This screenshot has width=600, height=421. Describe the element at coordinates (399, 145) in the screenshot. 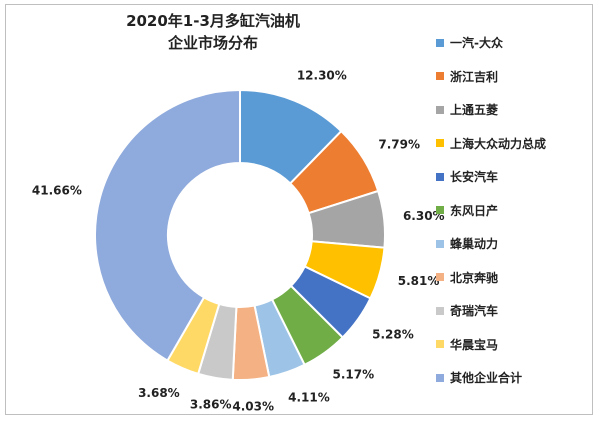

I see `slice-label-1: 7.79%` at that location.